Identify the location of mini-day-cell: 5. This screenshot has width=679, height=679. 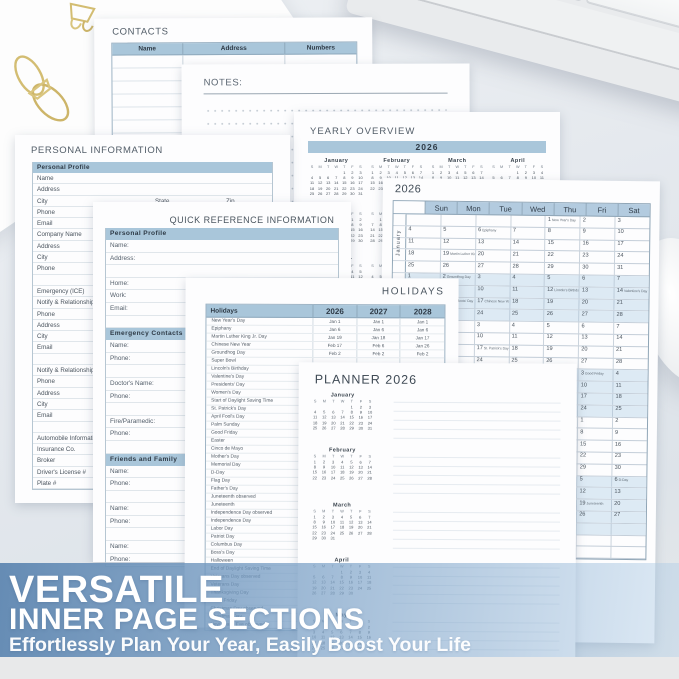
(465, 172).